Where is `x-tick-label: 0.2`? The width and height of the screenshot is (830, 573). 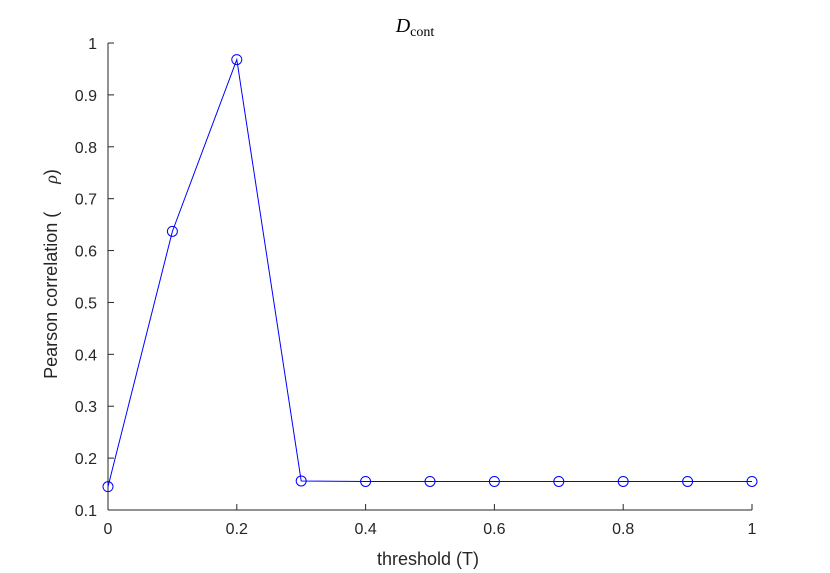 x-tick-label: 0.2 is located at coordinates (237, 529).